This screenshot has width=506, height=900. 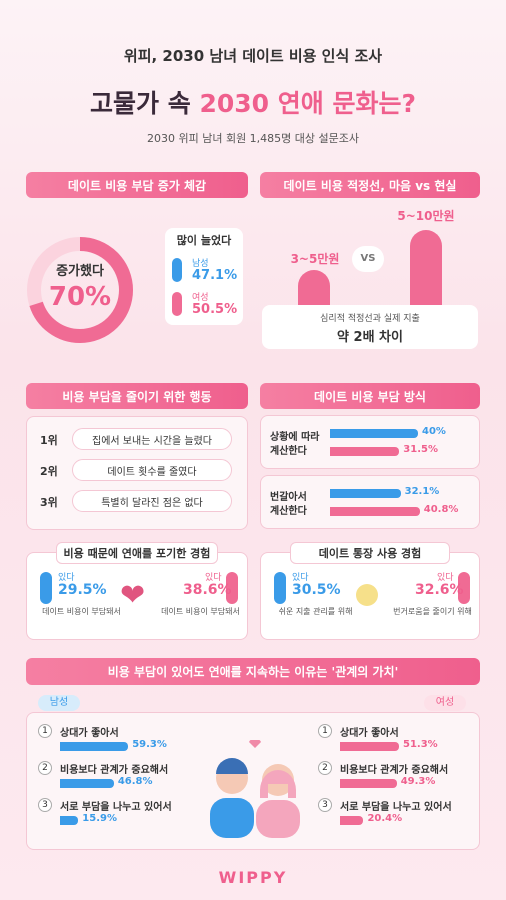 What do you see at coordinates (152, 470) in the screenshot?
I see `action: 데이트 횟수를 줄였다` at bounding box center [152, 470].